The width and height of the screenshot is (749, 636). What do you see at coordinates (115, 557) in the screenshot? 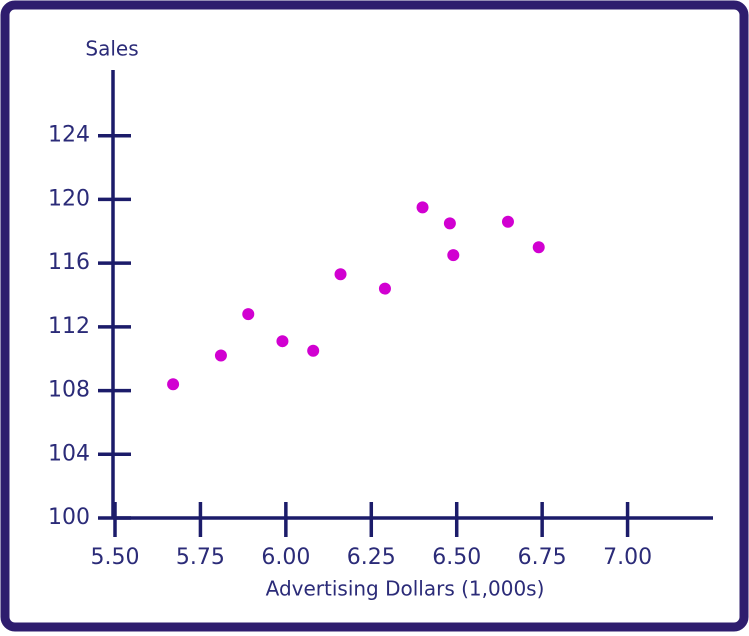
I see `x-tick-label: 5.50` at bounding box center [115, 557].